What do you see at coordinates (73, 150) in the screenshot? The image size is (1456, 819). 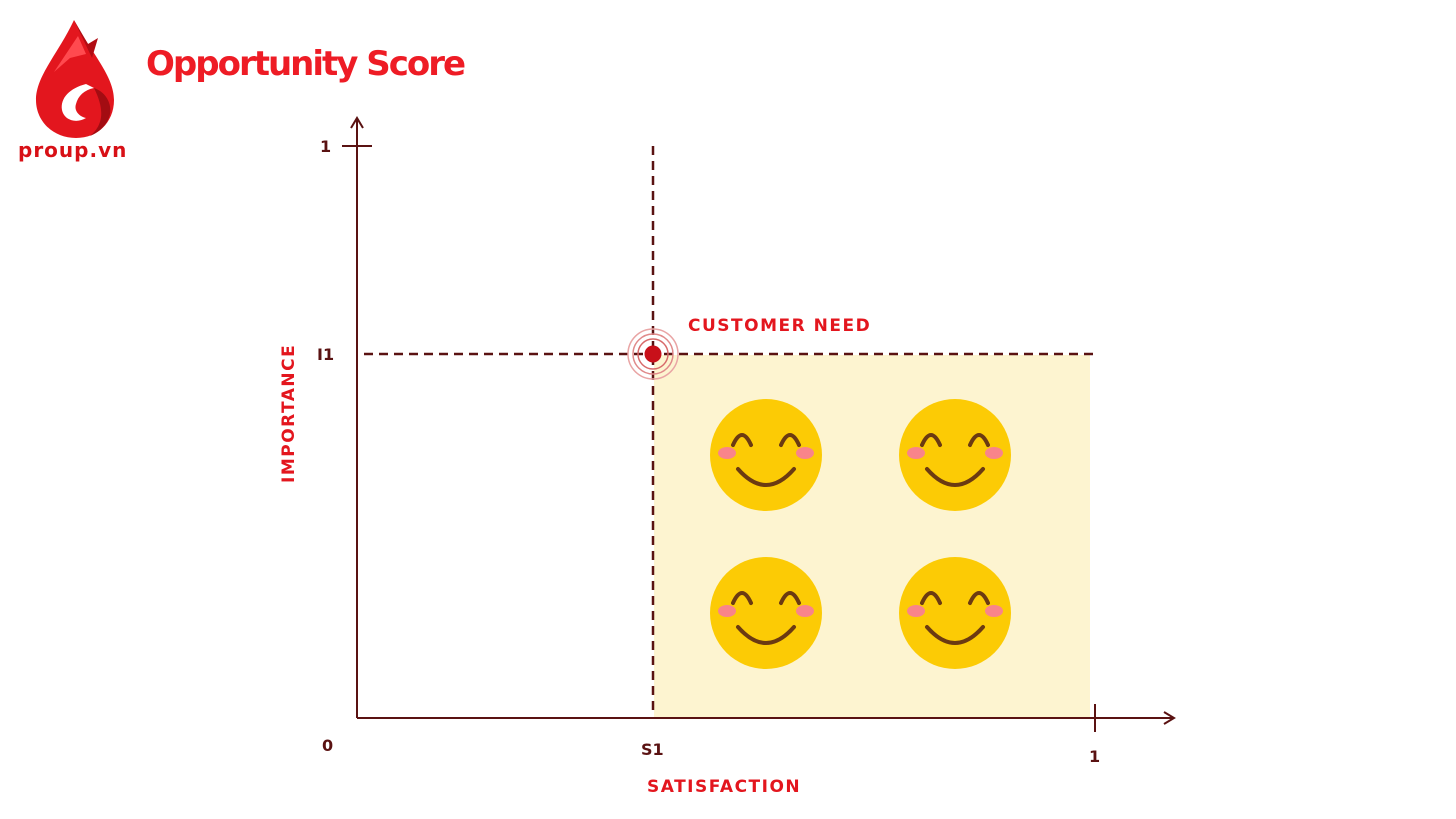 I see `logo-text: proup.vn` at bounding box center [73, 150].